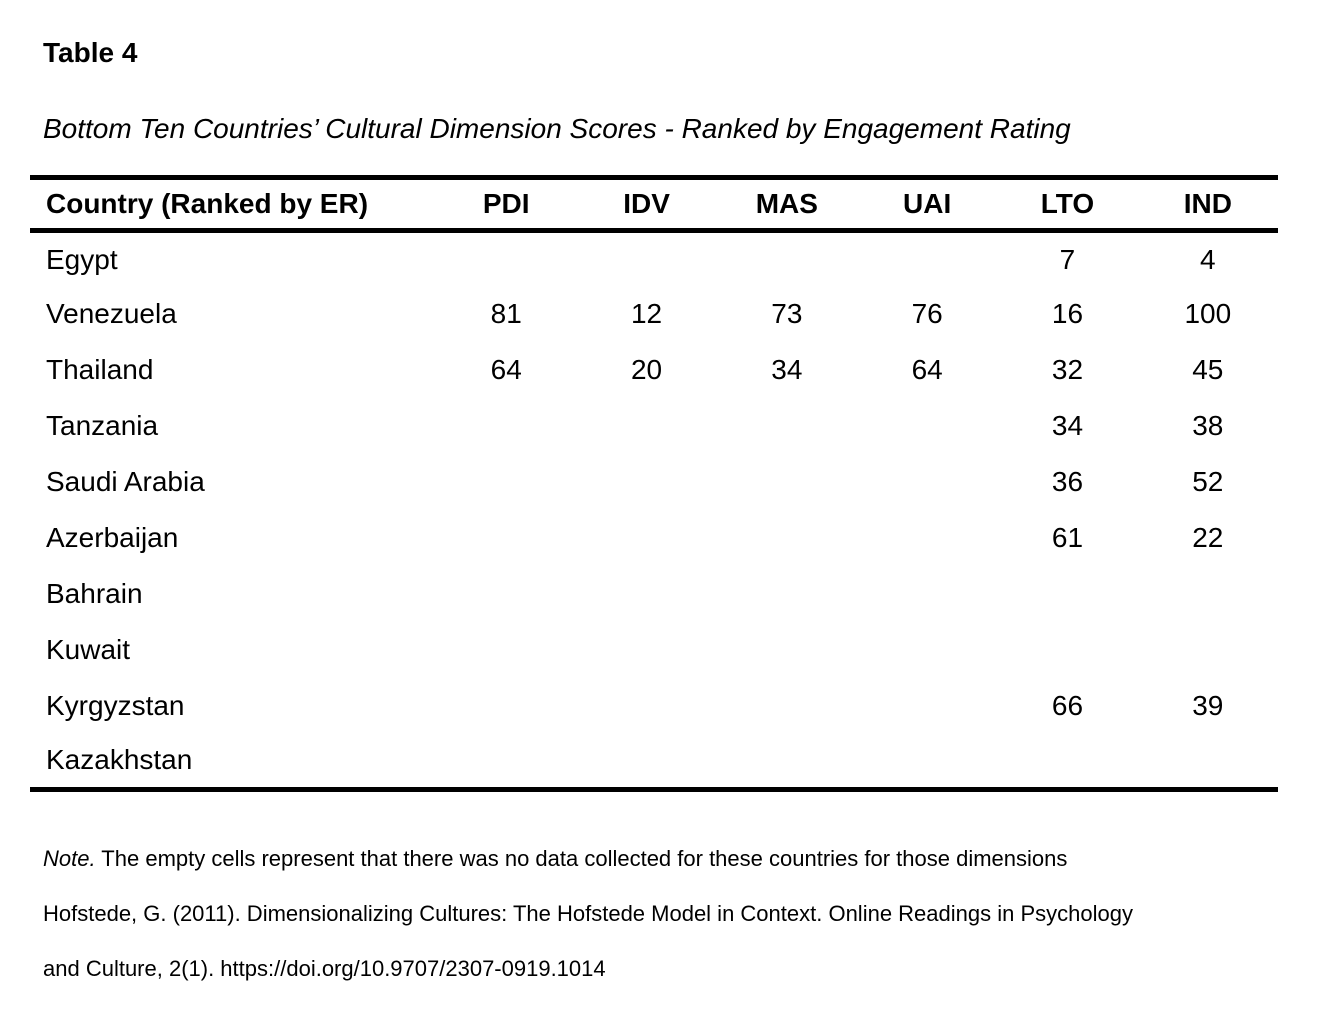  What do you see at coordinates (786, 203) in the screenshot?
I see `col-header-mas: MAS` at bounding box center [786, 203].